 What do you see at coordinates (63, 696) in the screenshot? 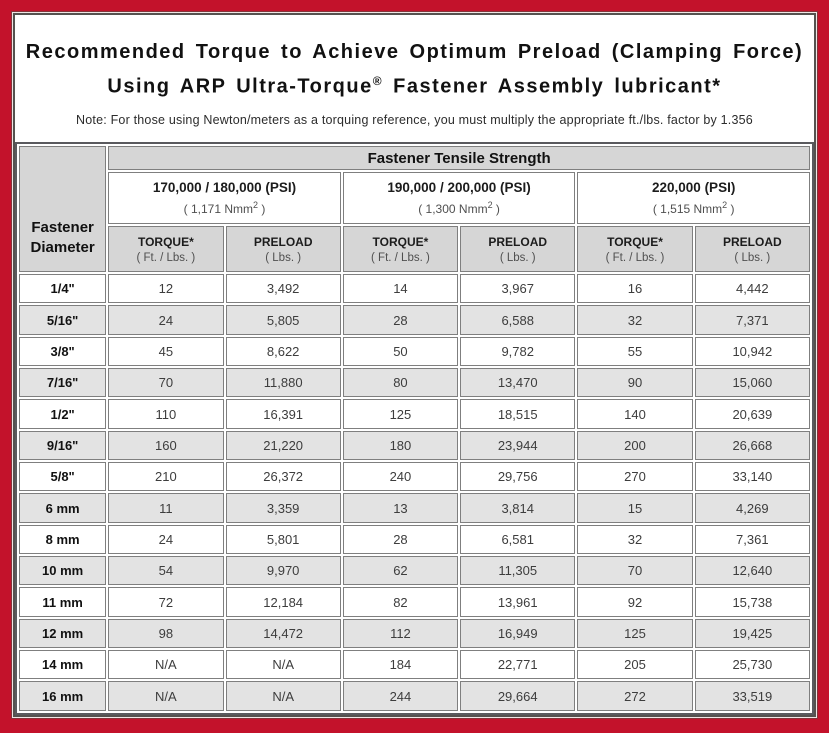
I see `diameter-cell: 16 mm` at bounding box center [63, 696].